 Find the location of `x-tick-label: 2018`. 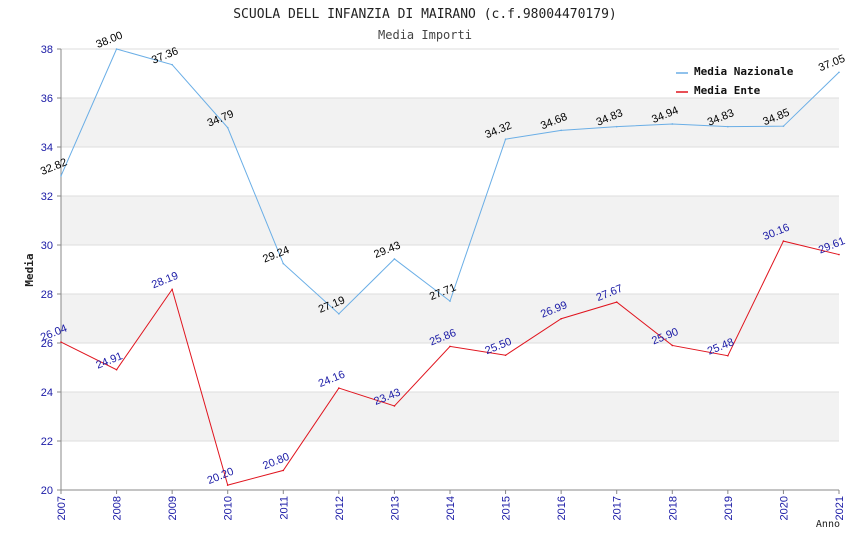

x-tick-label: 2018 is located at coordinates (673, 508).